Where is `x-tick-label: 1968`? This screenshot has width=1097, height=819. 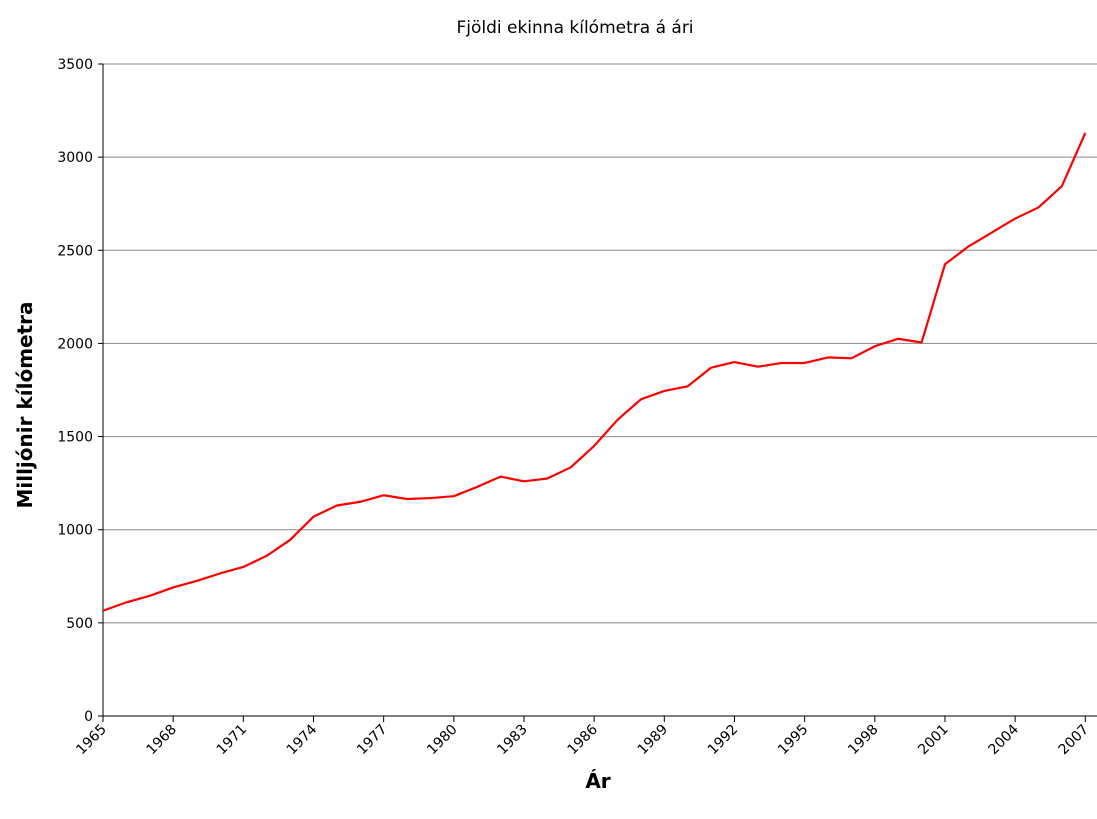 x-tick-label: 1968 is located at coordinates (161, 740).